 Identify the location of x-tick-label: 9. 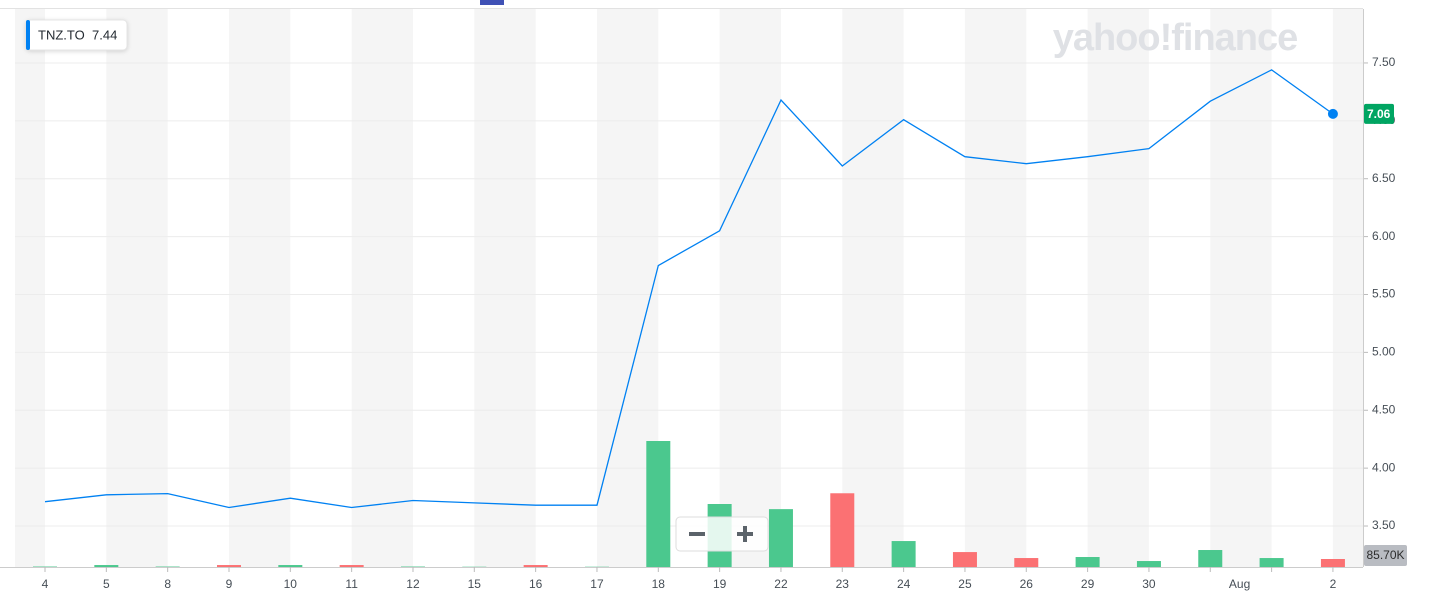
(229, 584).